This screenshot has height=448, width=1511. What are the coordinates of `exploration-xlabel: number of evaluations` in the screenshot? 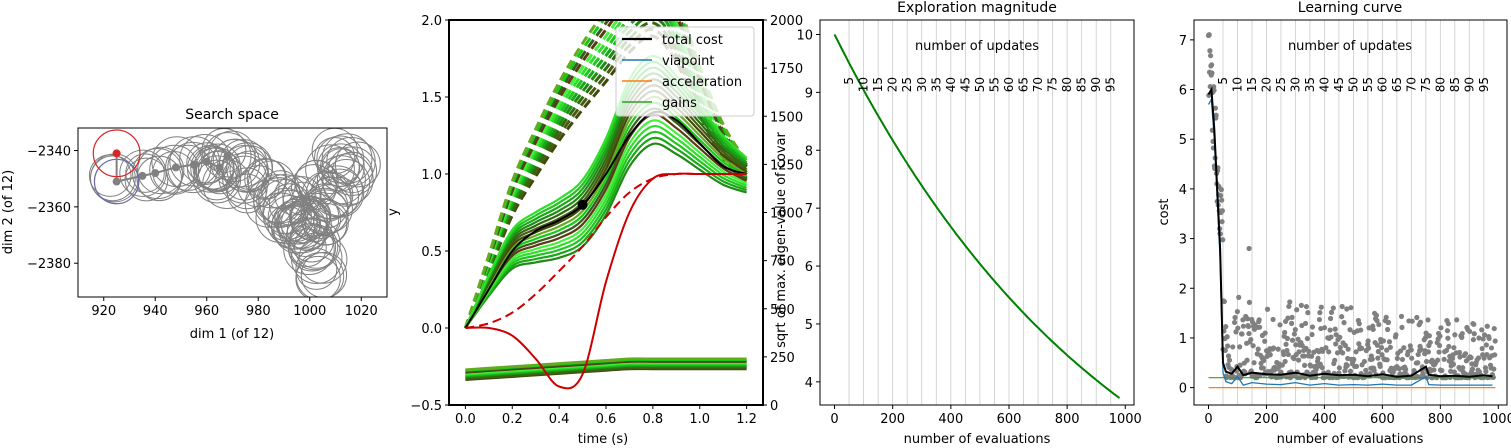 It's located at (977, 439).